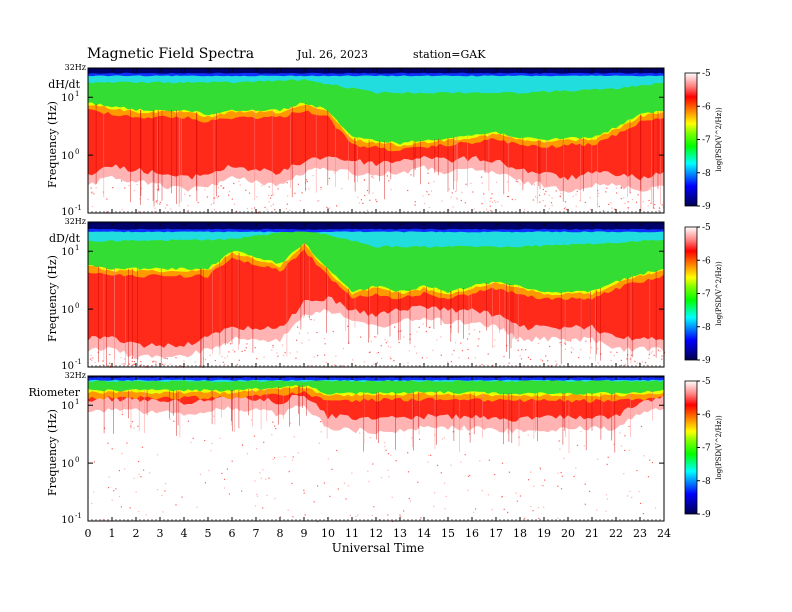  I want to click on colorbar-label: log(PSD(V^2/Hz)), so click(719, 293).